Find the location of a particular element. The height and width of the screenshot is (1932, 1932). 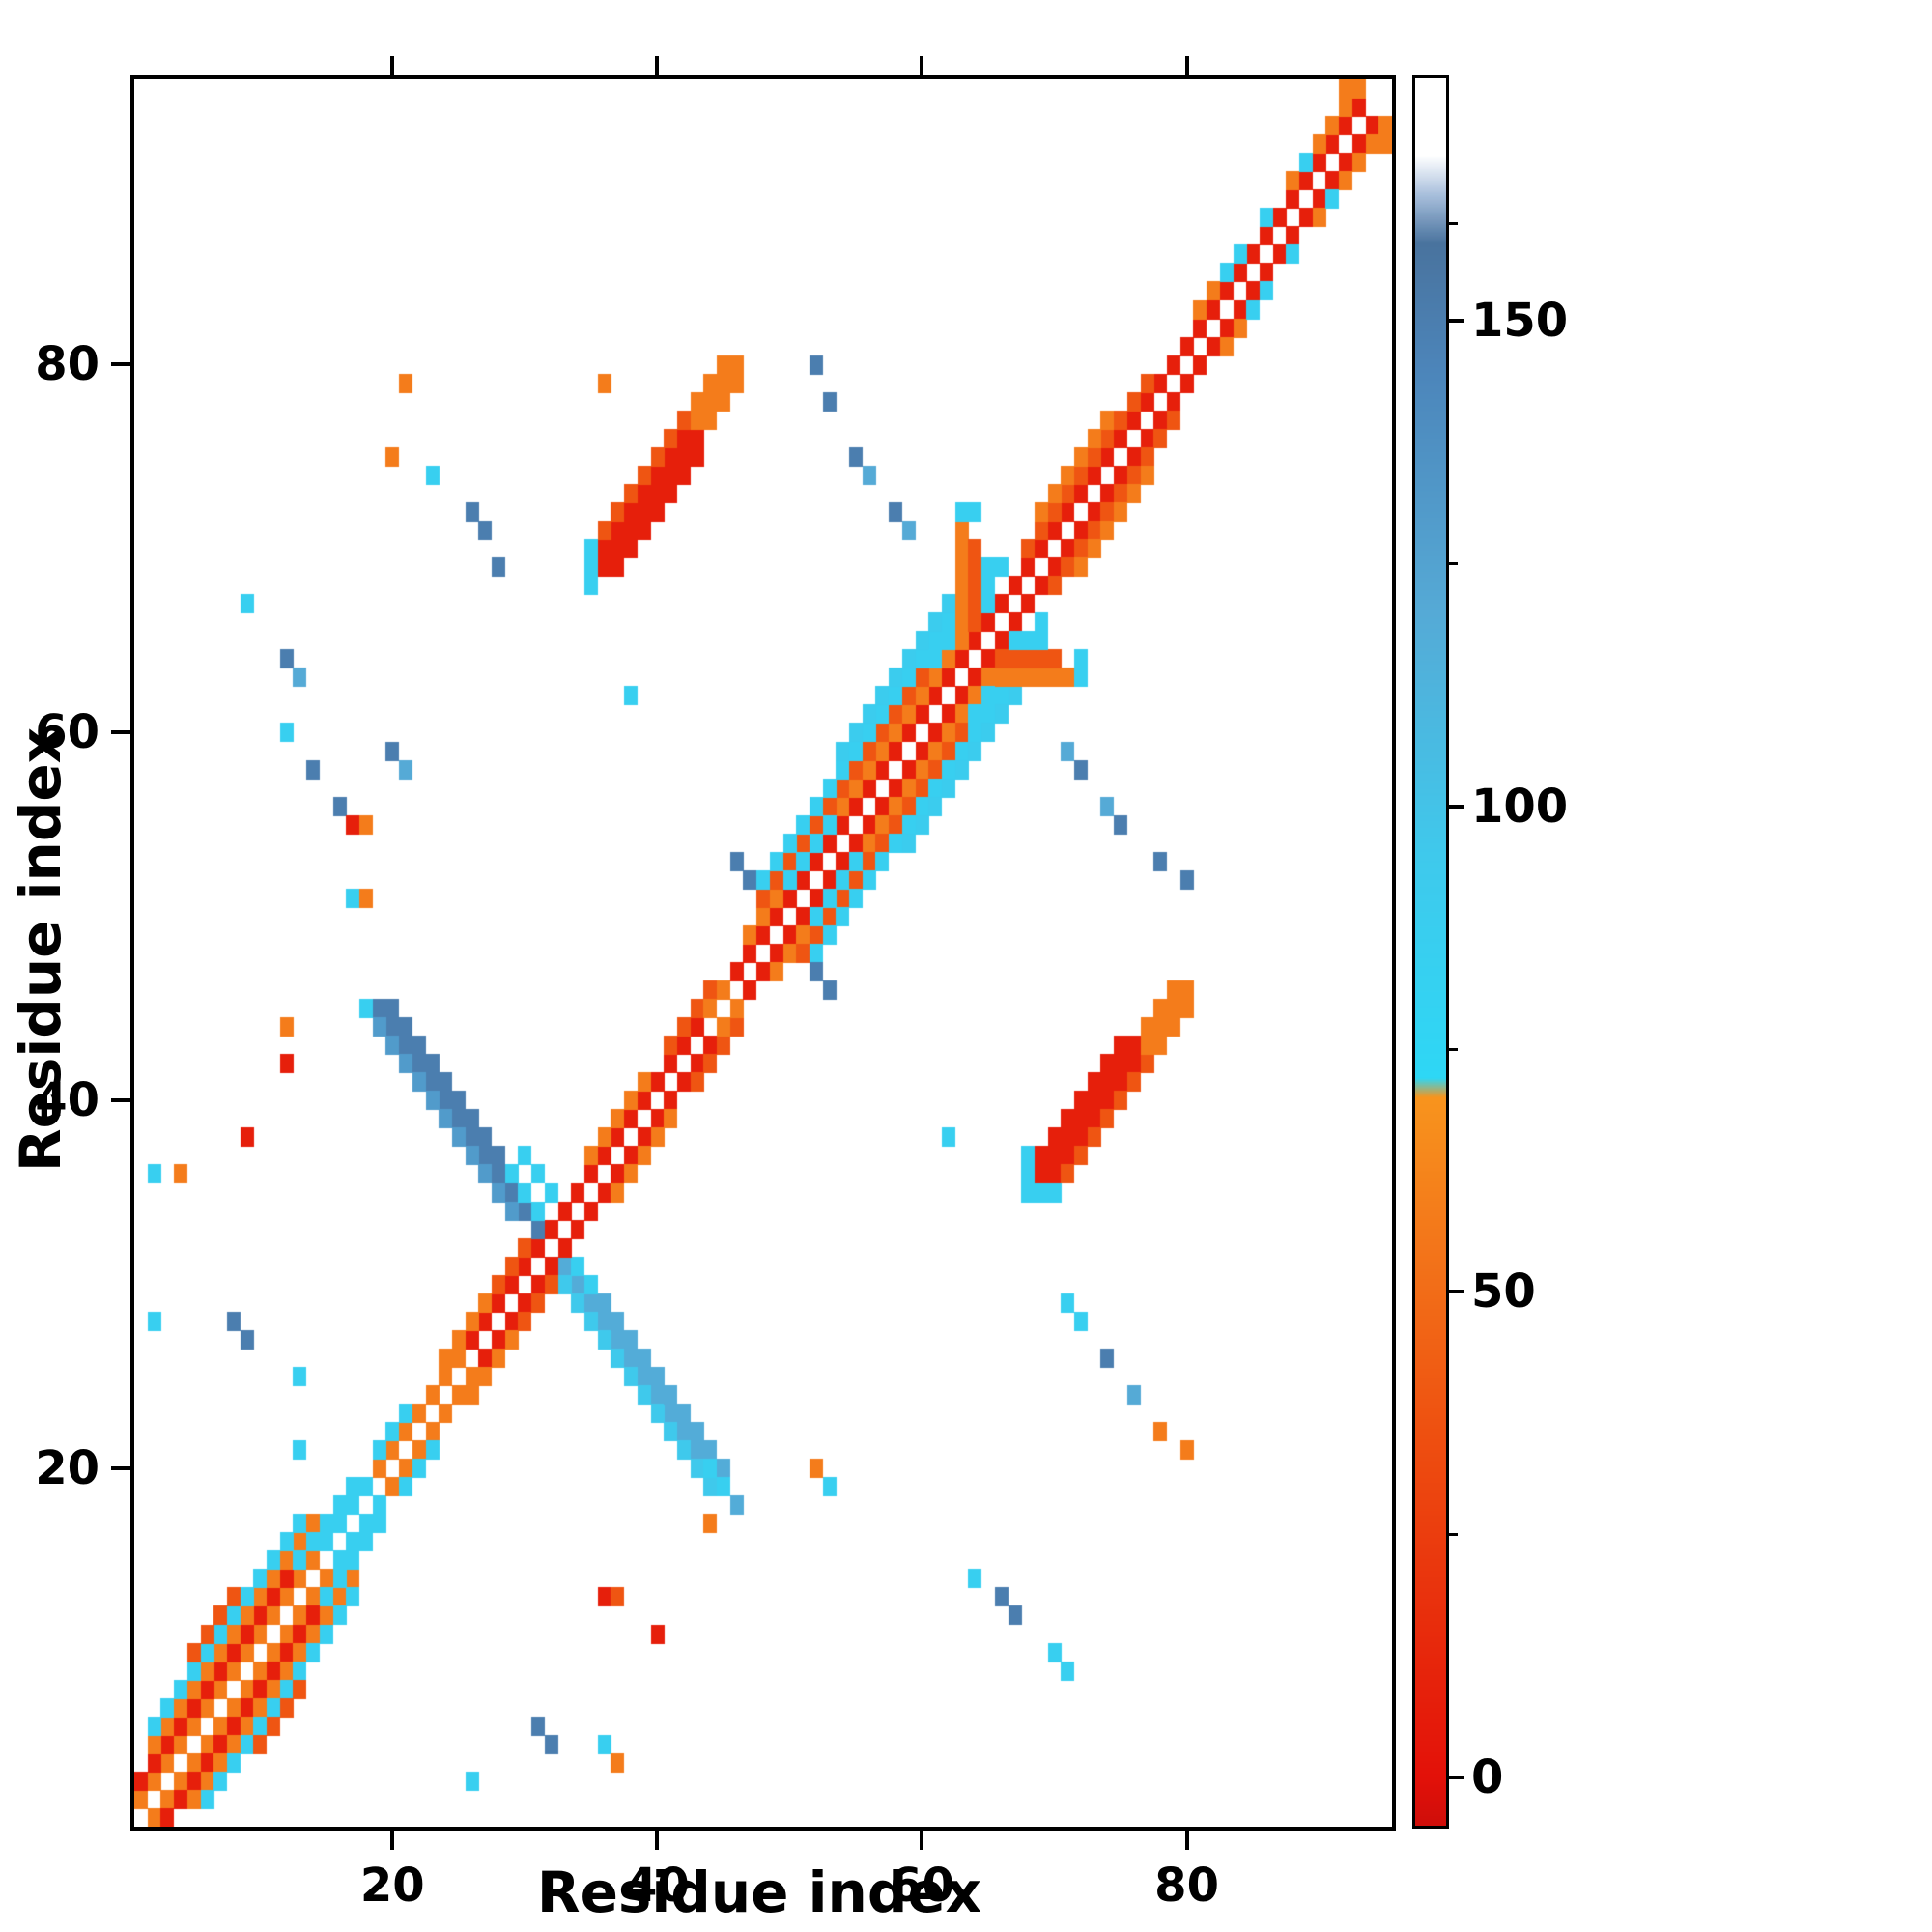

colorbar-tick-label: 0 is located at coordinates (1487, 1776).